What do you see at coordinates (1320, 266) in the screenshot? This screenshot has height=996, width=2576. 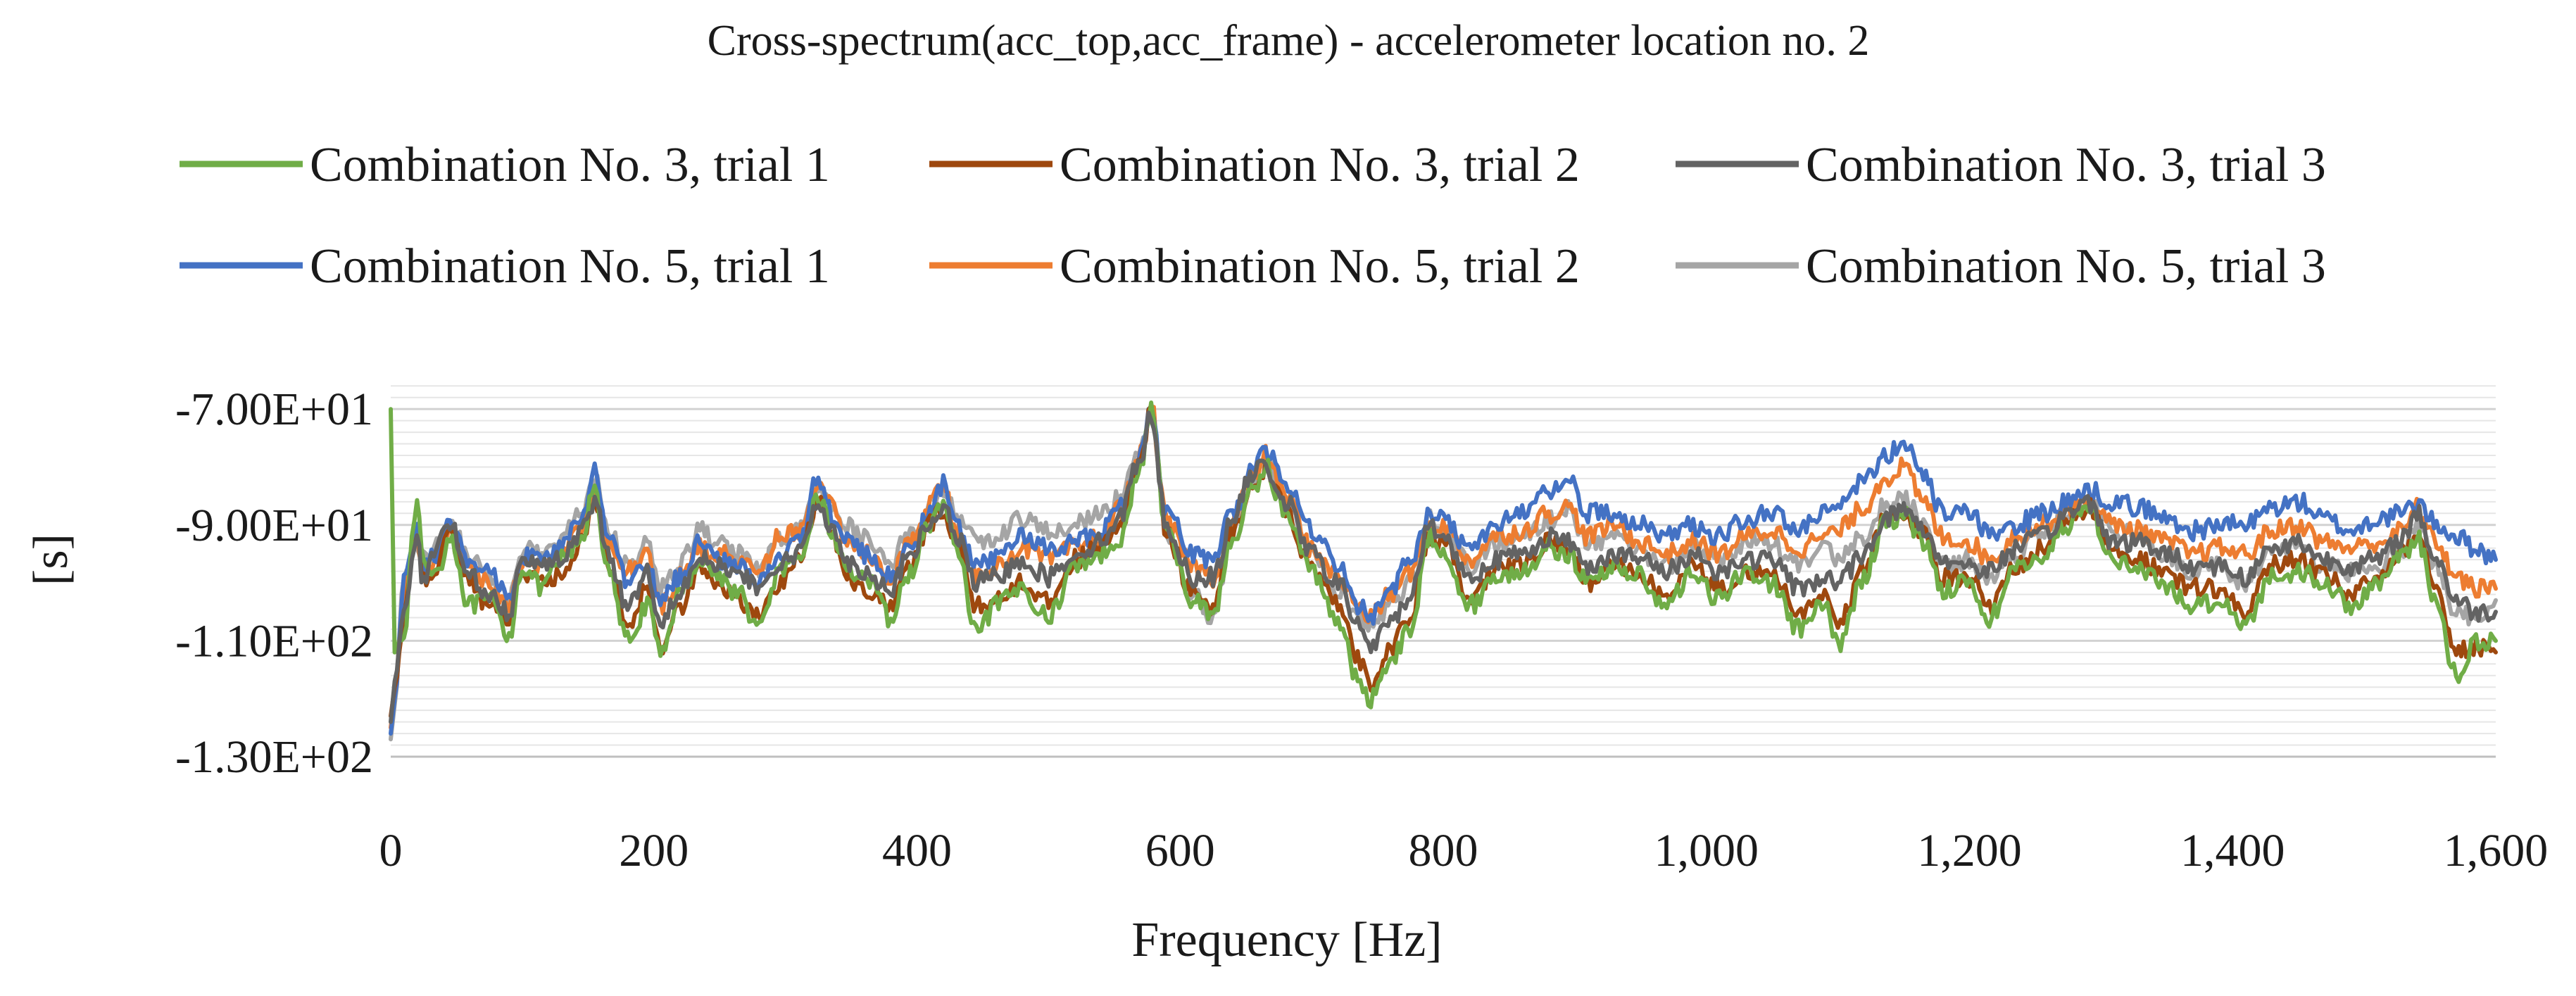 I see `legend-label: Combination No. 5, trial 2` at bounding box center [1320, 266].